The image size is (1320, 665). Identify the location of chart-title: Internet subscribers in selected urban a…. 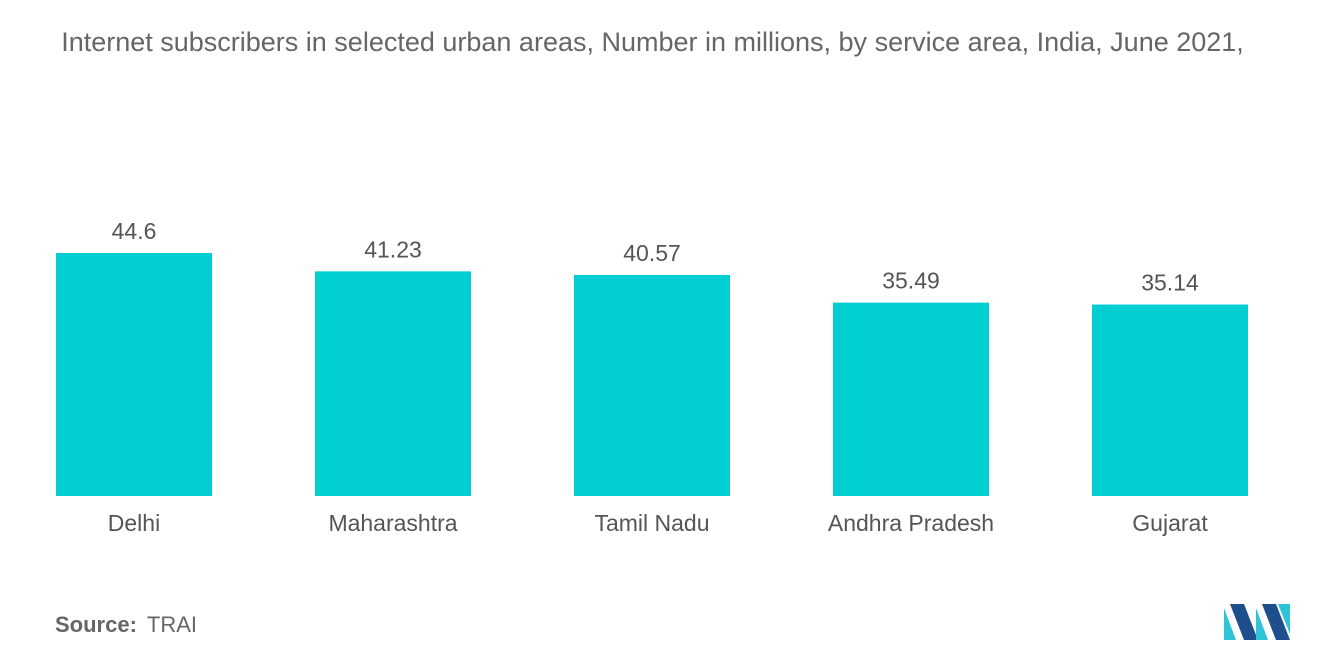
(652, 42).